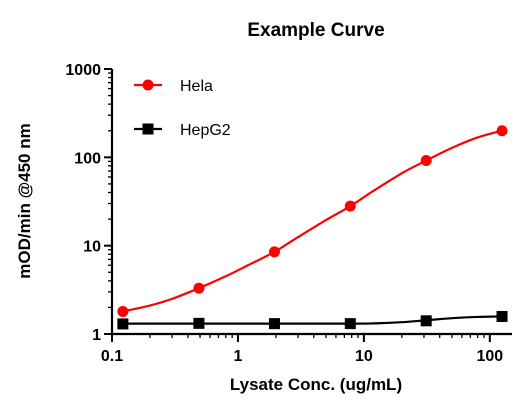 The image size is (527, 403). I want to click on y-tick-label: 10, so click(92, 247).